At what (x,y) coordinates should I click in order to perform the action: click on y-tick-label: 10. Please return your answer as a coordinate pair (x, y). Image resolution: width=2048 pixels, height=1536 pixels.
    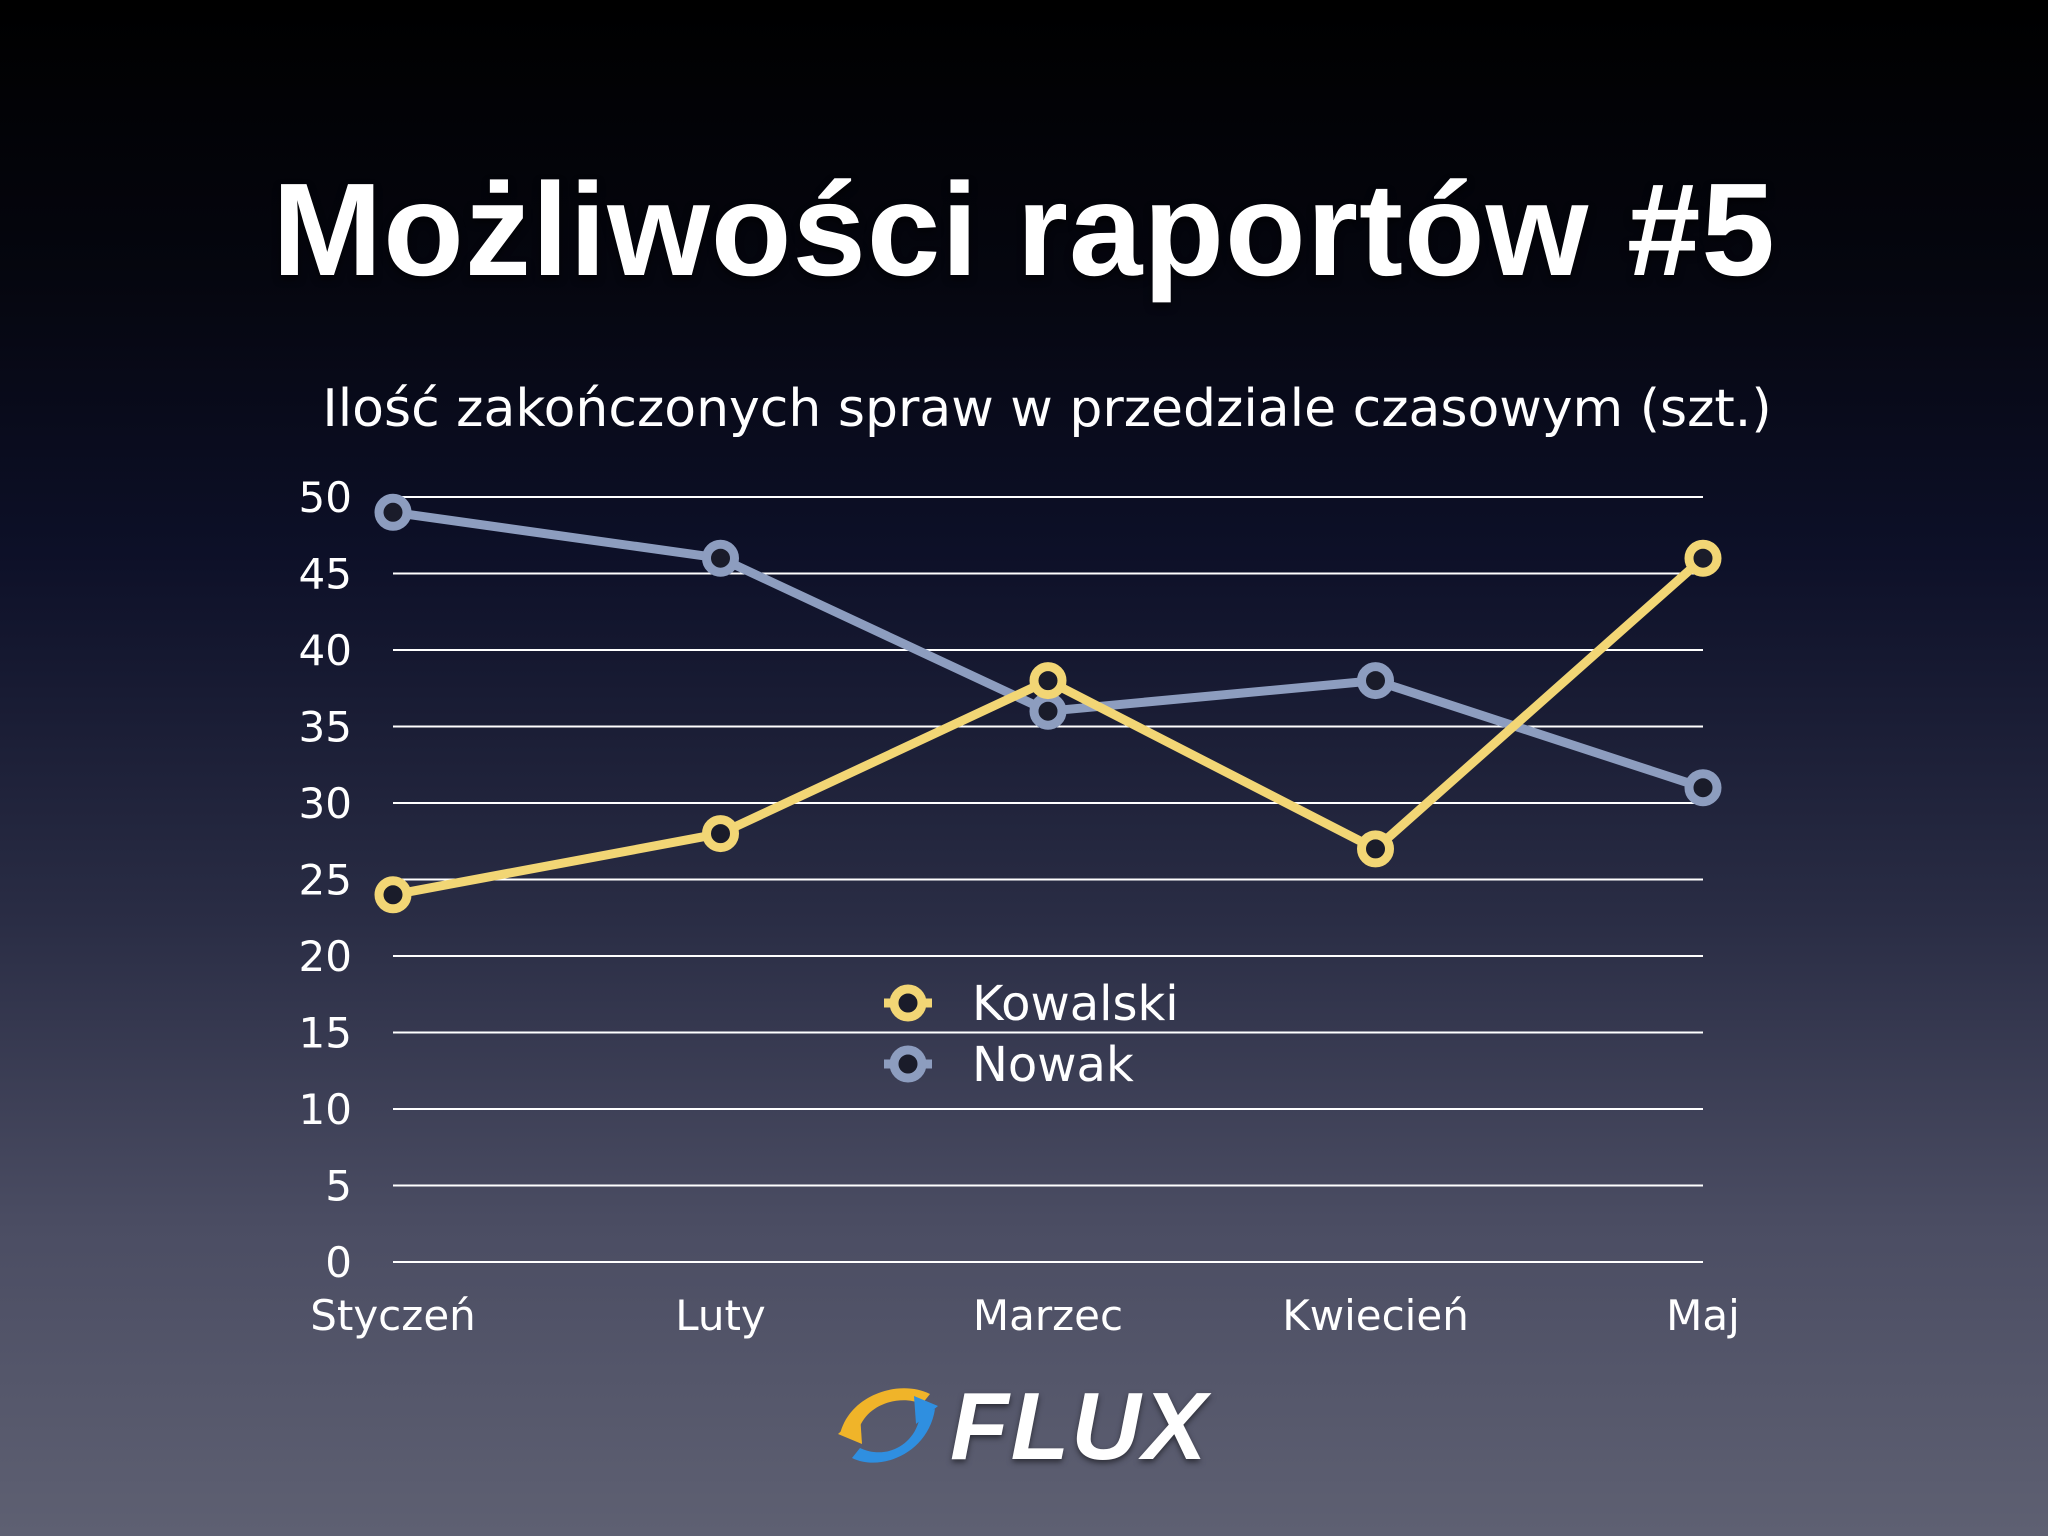
    Looking at the image, I should click on (325, 1109).